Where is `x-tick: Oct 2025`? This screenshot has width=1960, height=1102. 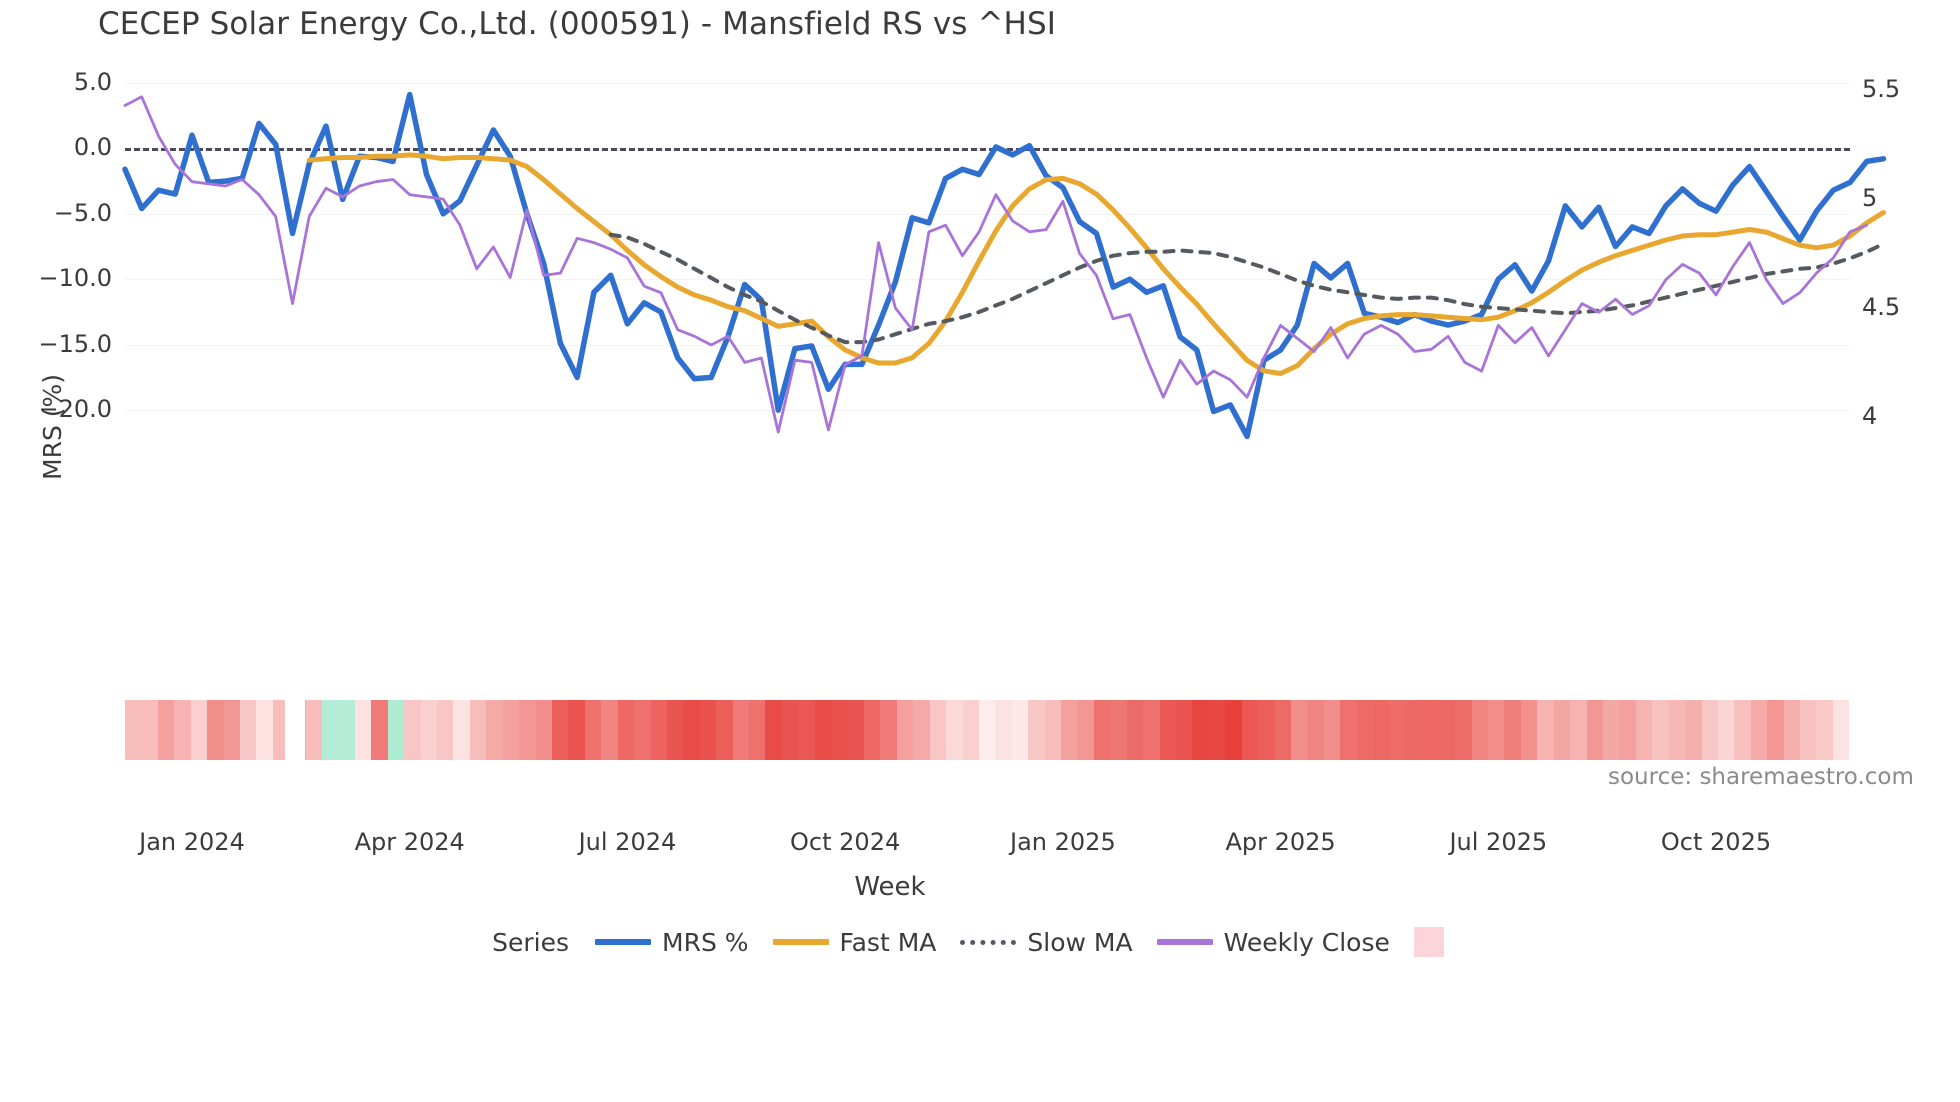 x-tick: Oct 2025 is located at coordinates (1716, 842).